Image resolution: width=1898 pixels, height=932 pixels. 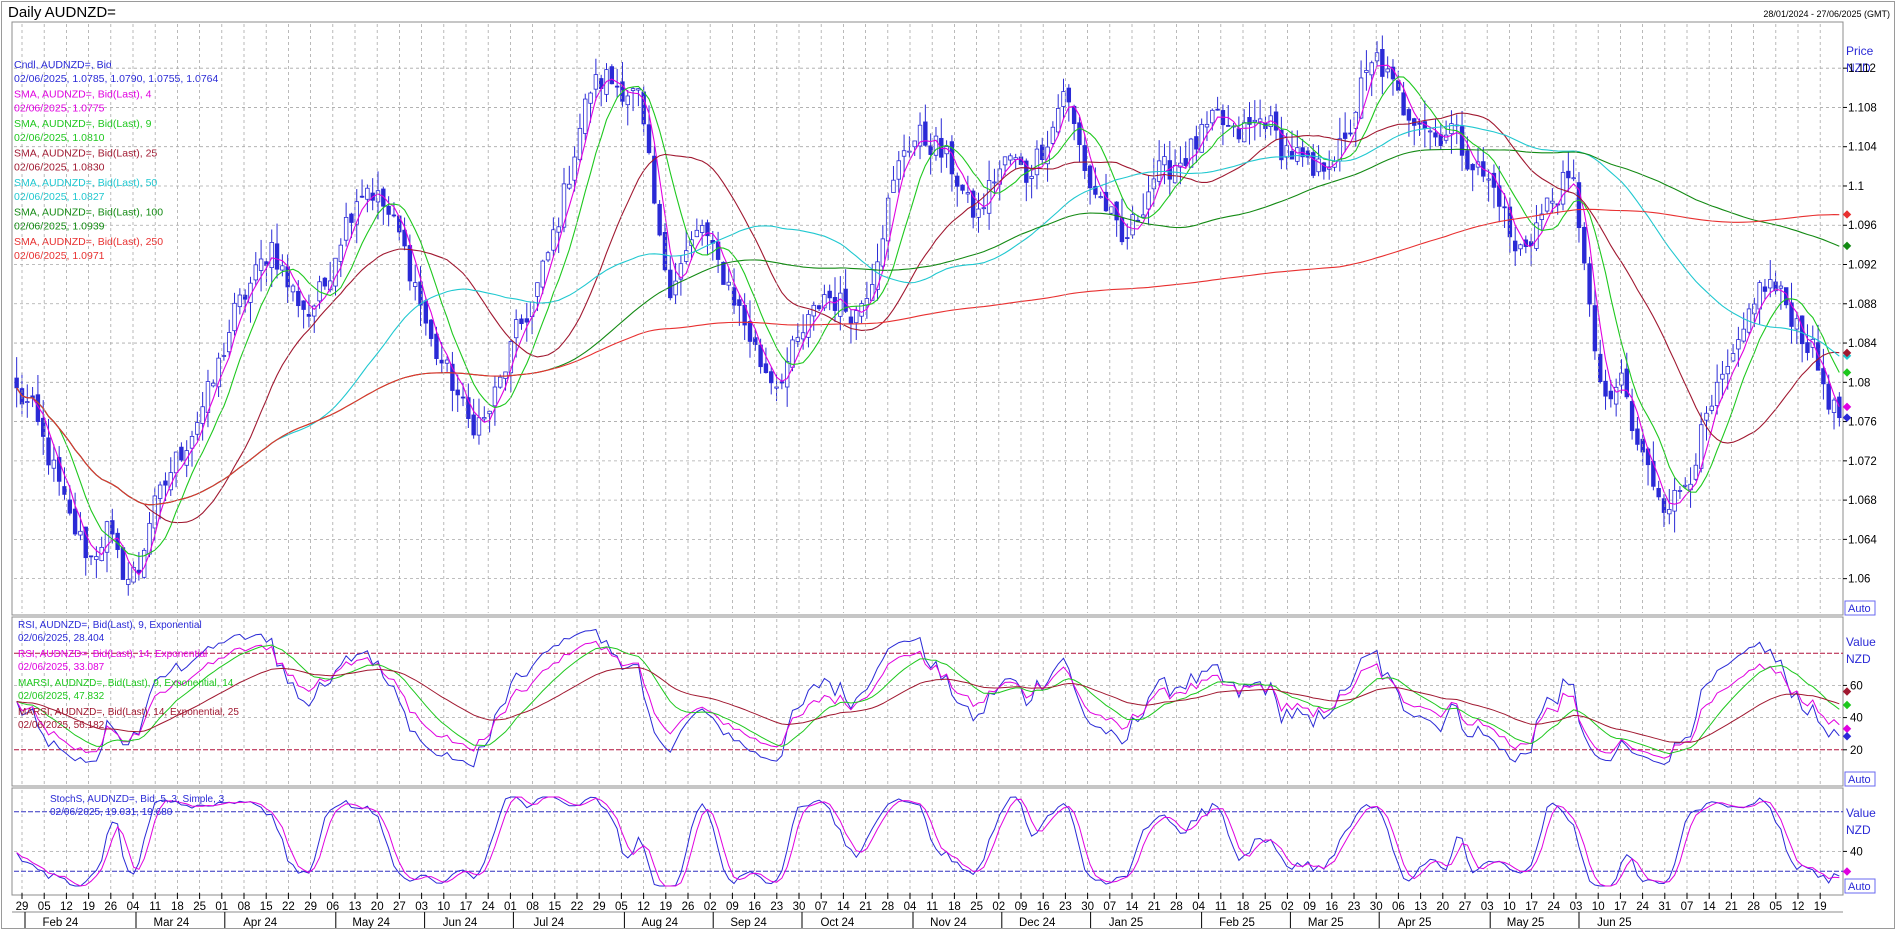 I want to click on stoch-k-line, so click(x=928, y=841).